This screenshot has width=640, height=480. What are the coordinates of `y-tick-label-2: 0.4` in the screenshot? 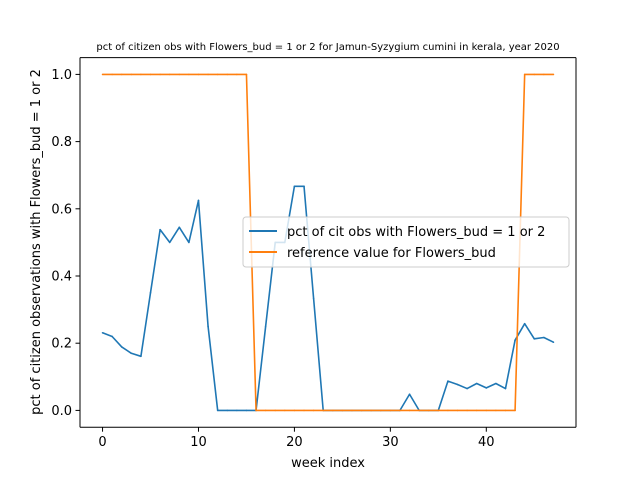 It's located at (61, 277).